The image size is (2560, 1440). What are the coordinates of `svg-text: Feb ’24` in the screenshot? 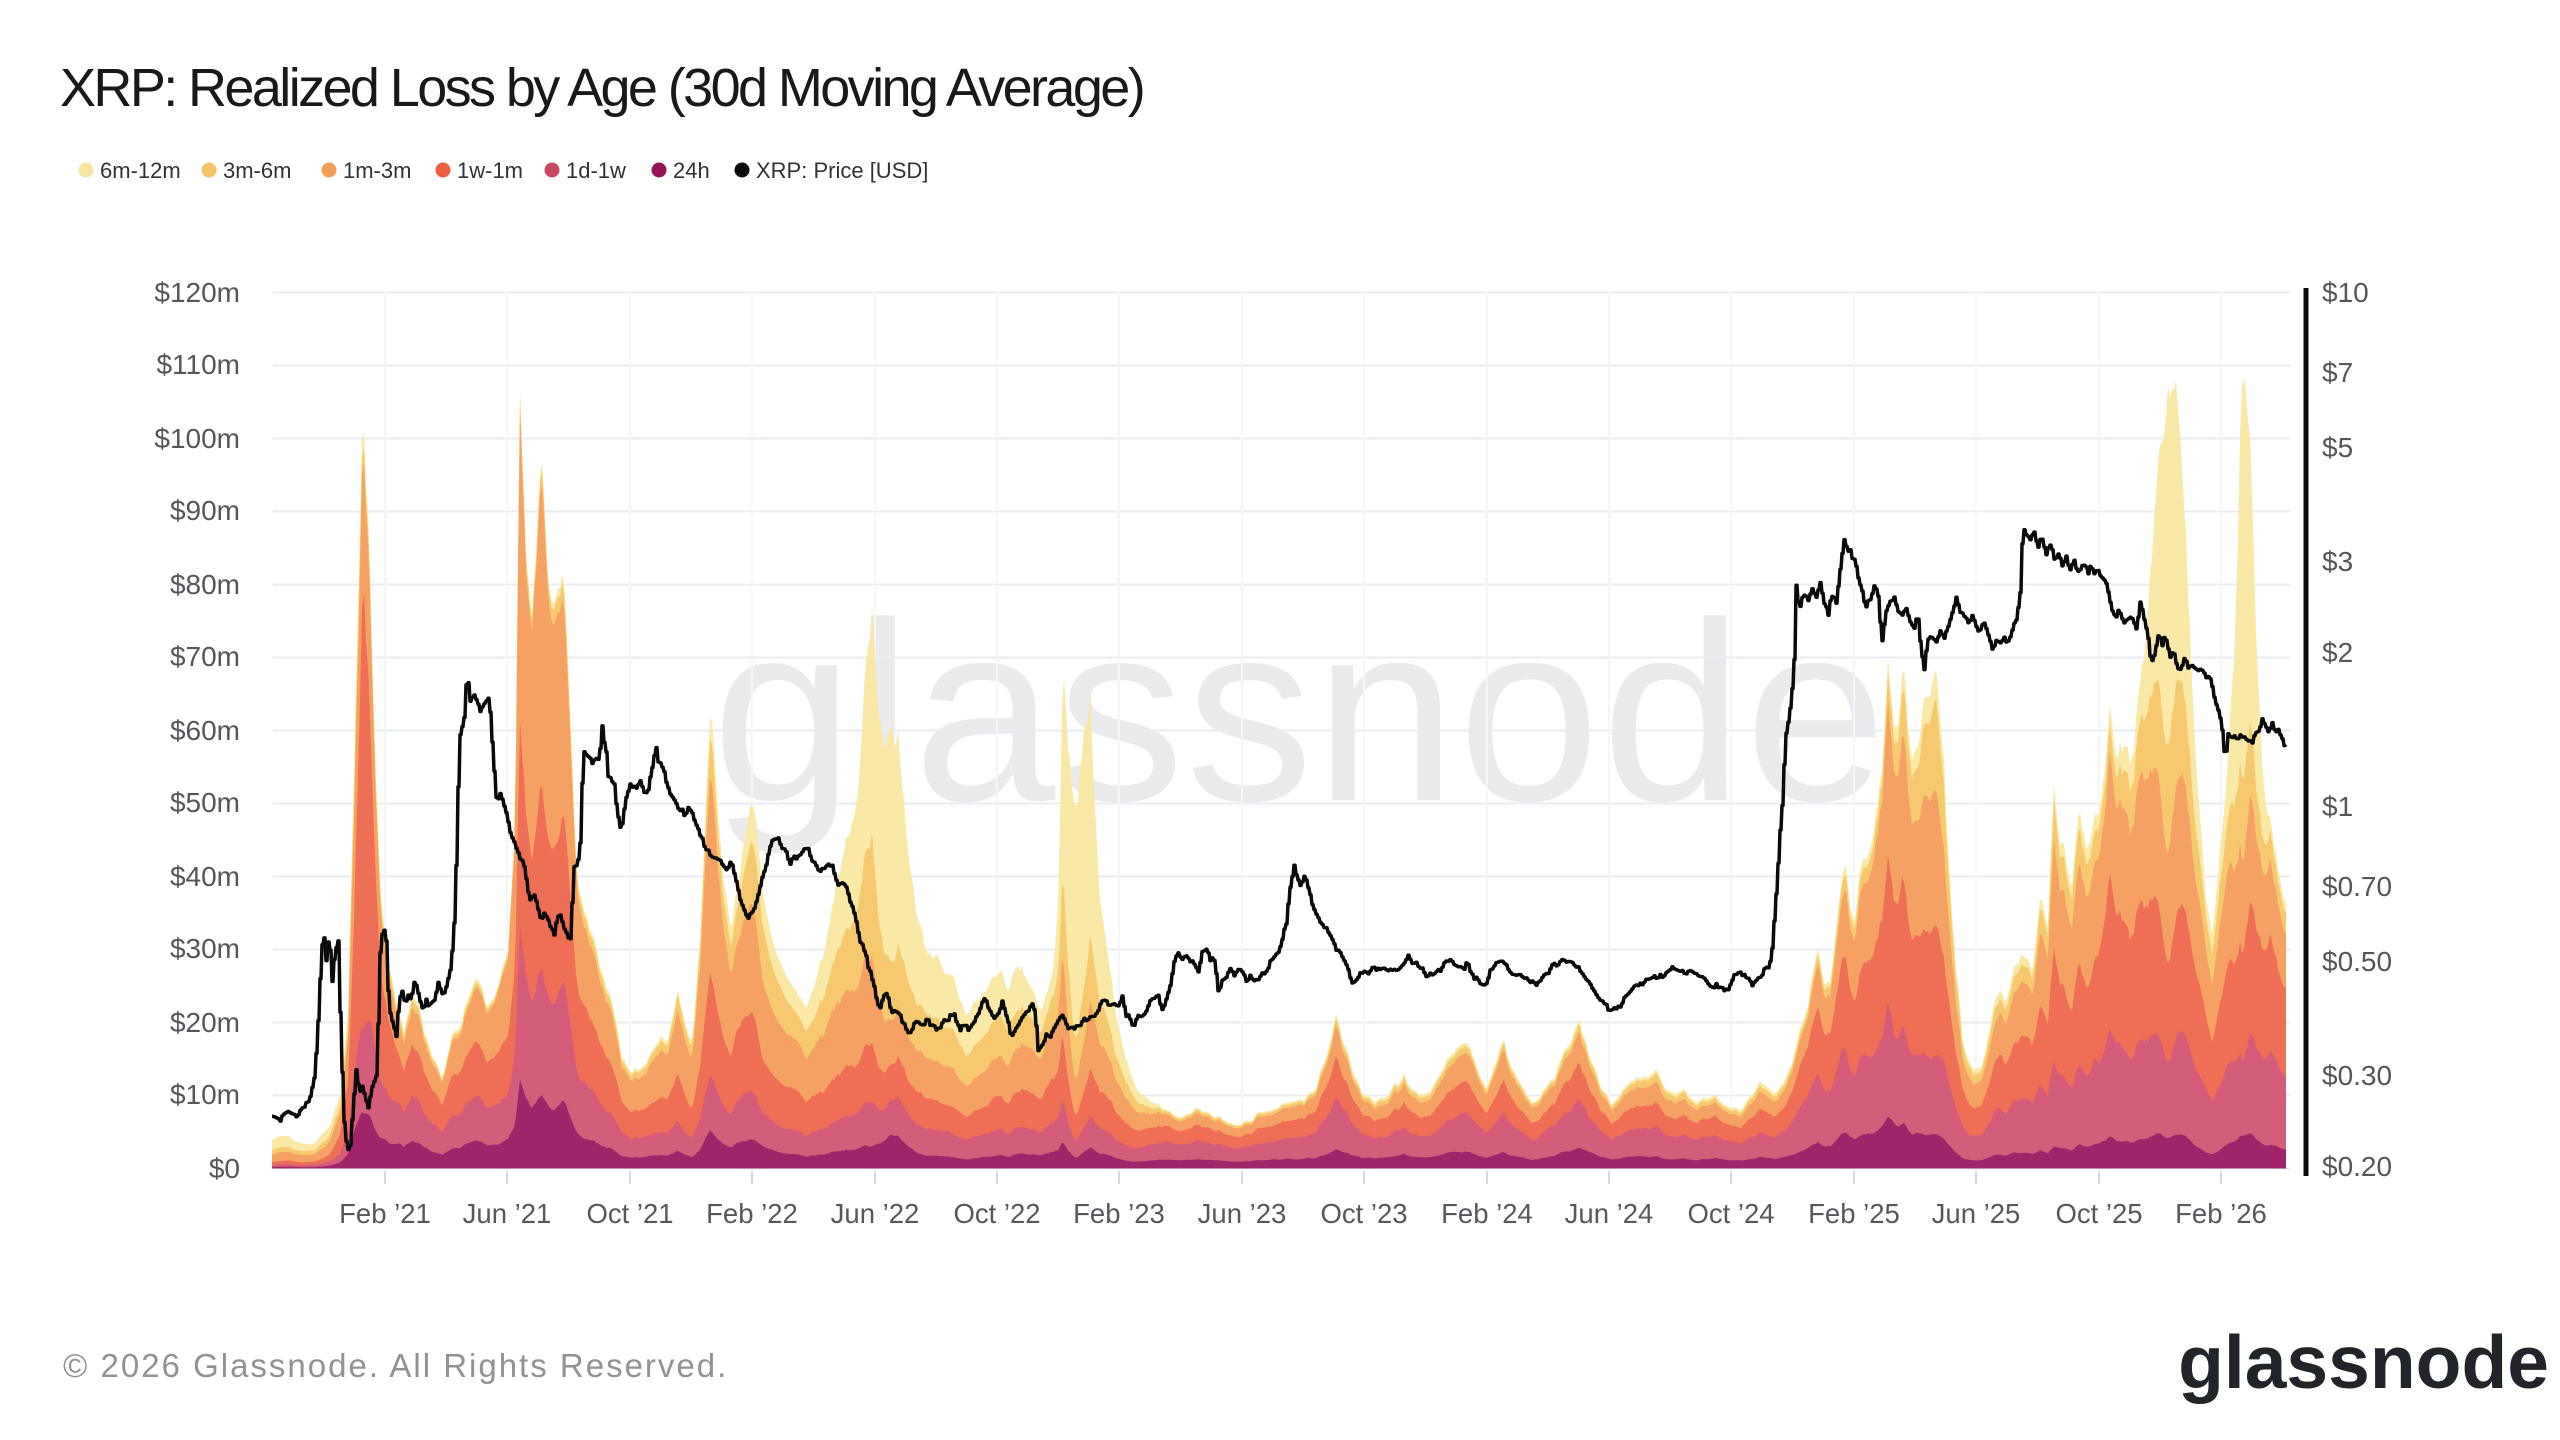 It's located at (1487, 1213).